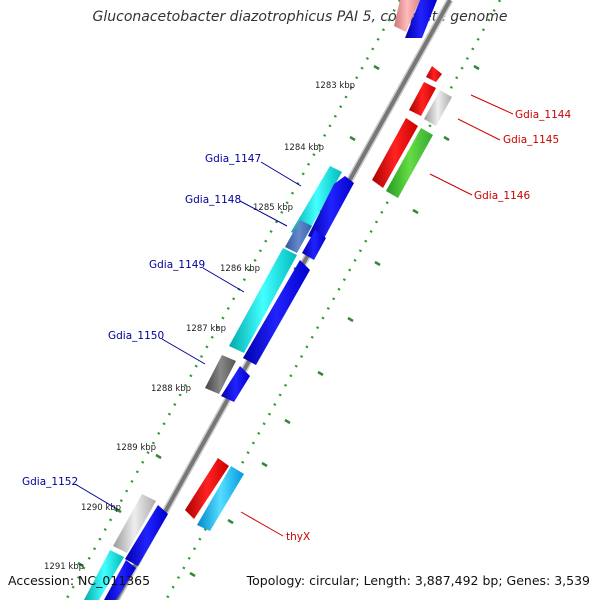 Image resolution: width=600 pixels, height=600 pixels. I want to click on cds-thyx, so click(220, 498).